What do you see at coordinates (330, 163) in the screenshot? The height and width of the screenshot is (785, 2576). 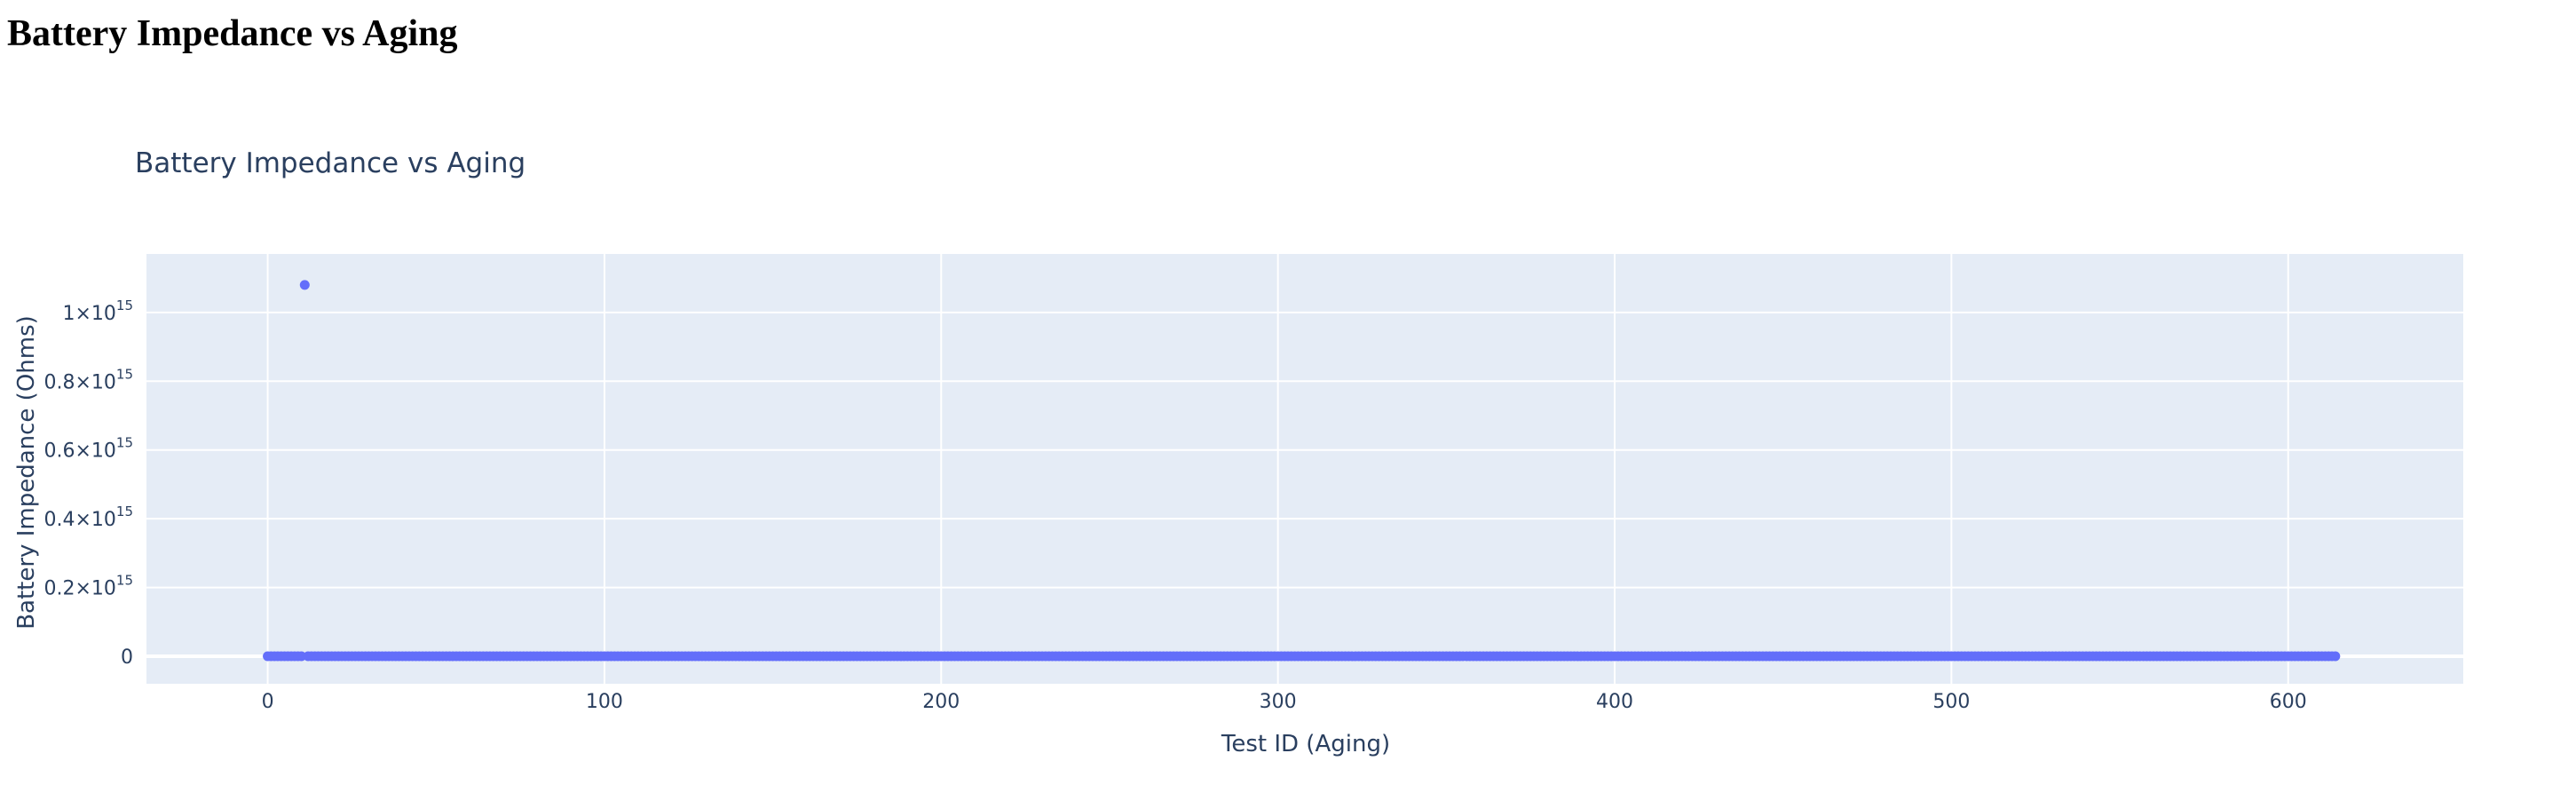 I see `chart-title: Battery Impedance vs Aging` at bounding box center [330, 163].